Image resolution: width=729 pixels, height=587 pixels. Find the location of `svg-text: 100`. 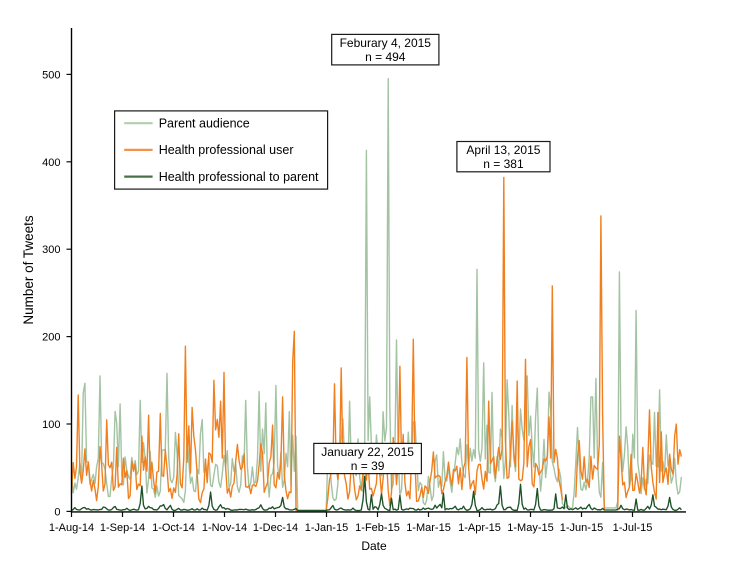

svg-text: 100 is located at coordinates (51, 425).